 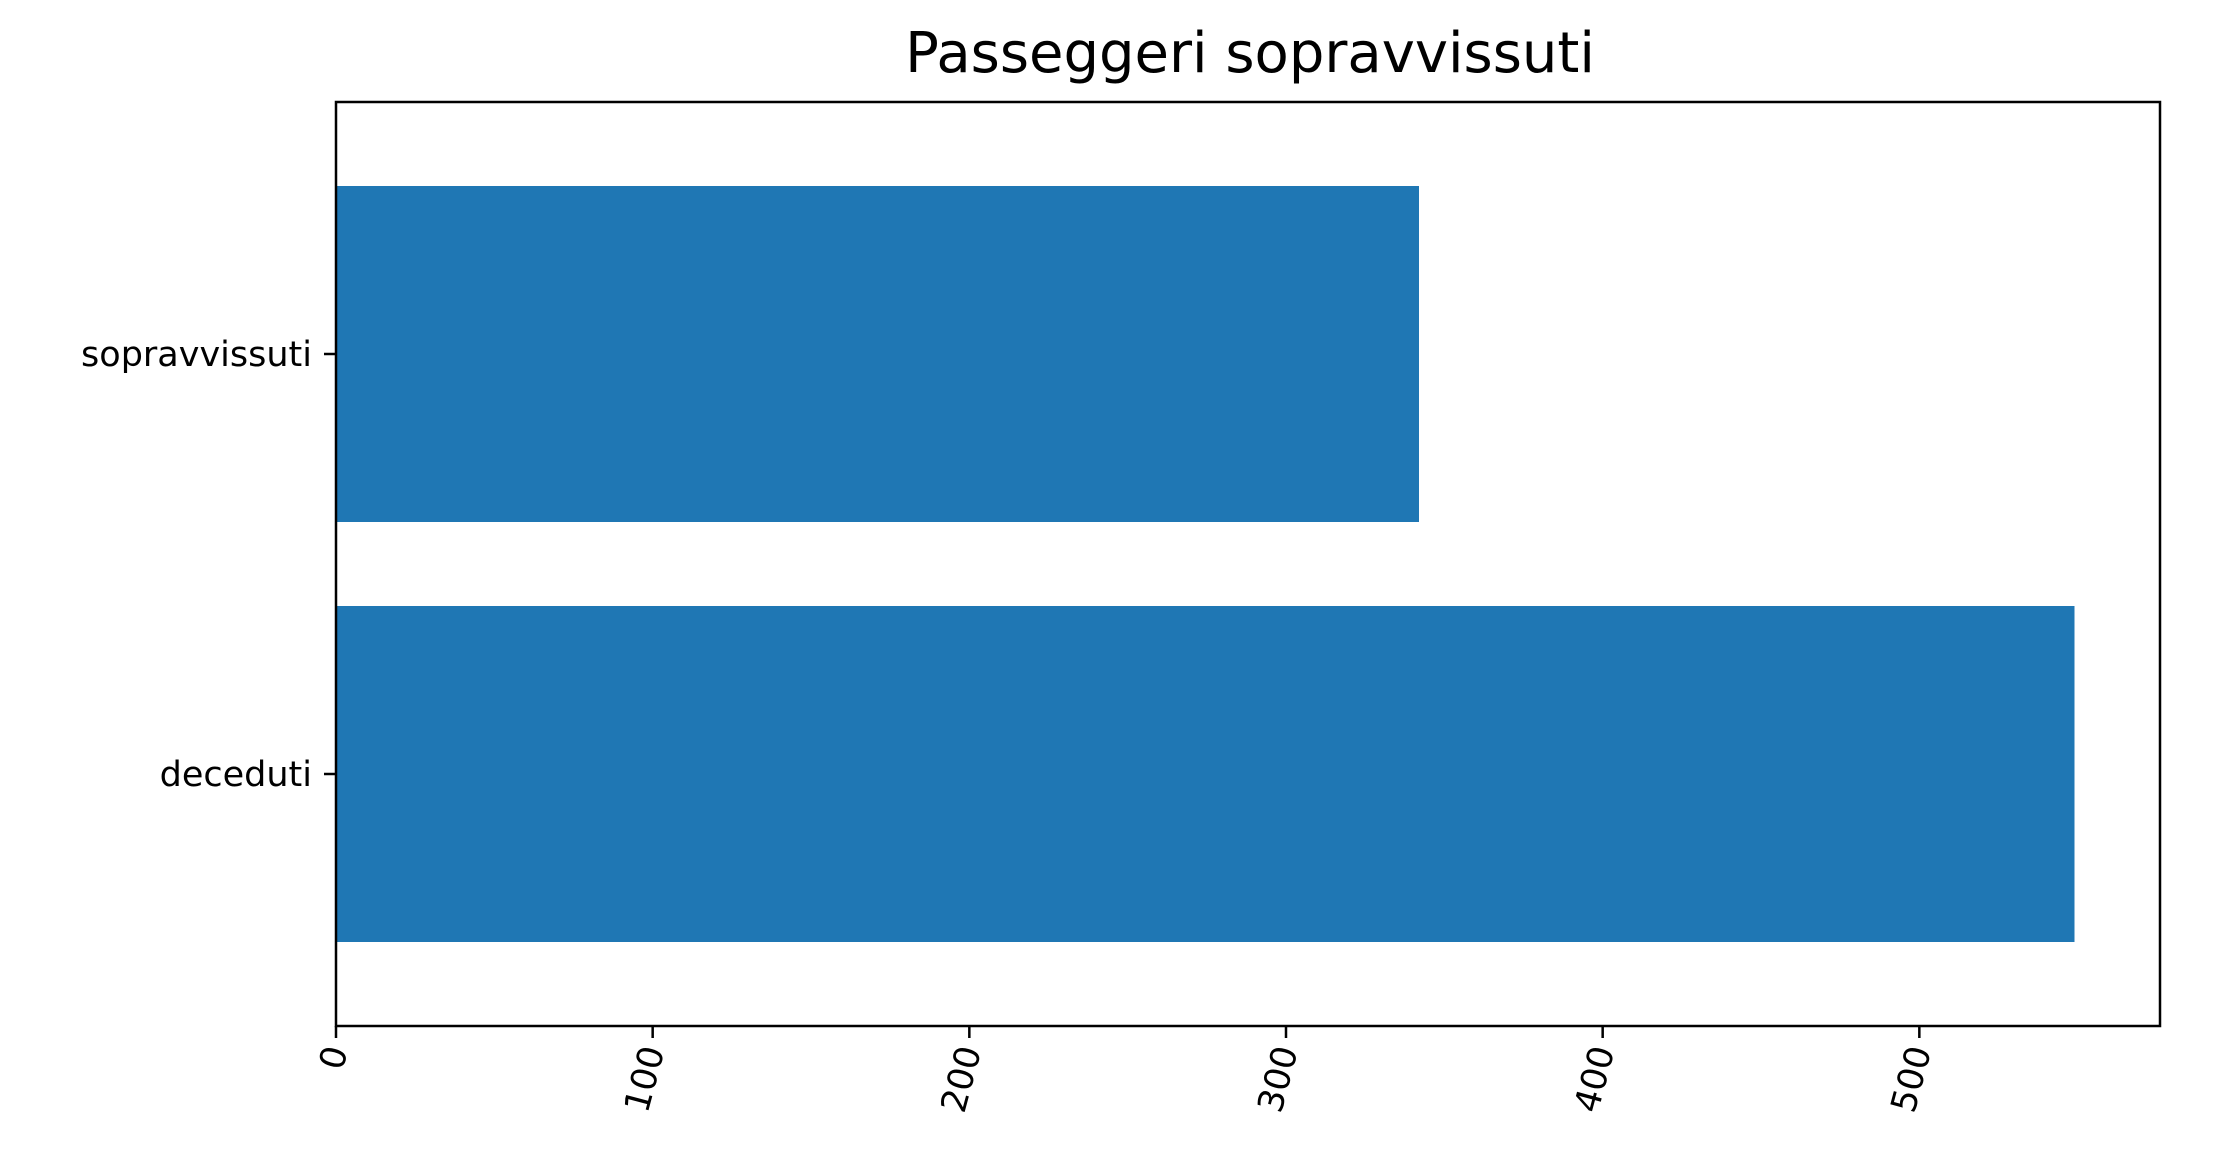 What do you see at coordinates (1912, 1079) in the screenshot?
I see `x-tick-label: 500` at bounding box center [1912, 1079].